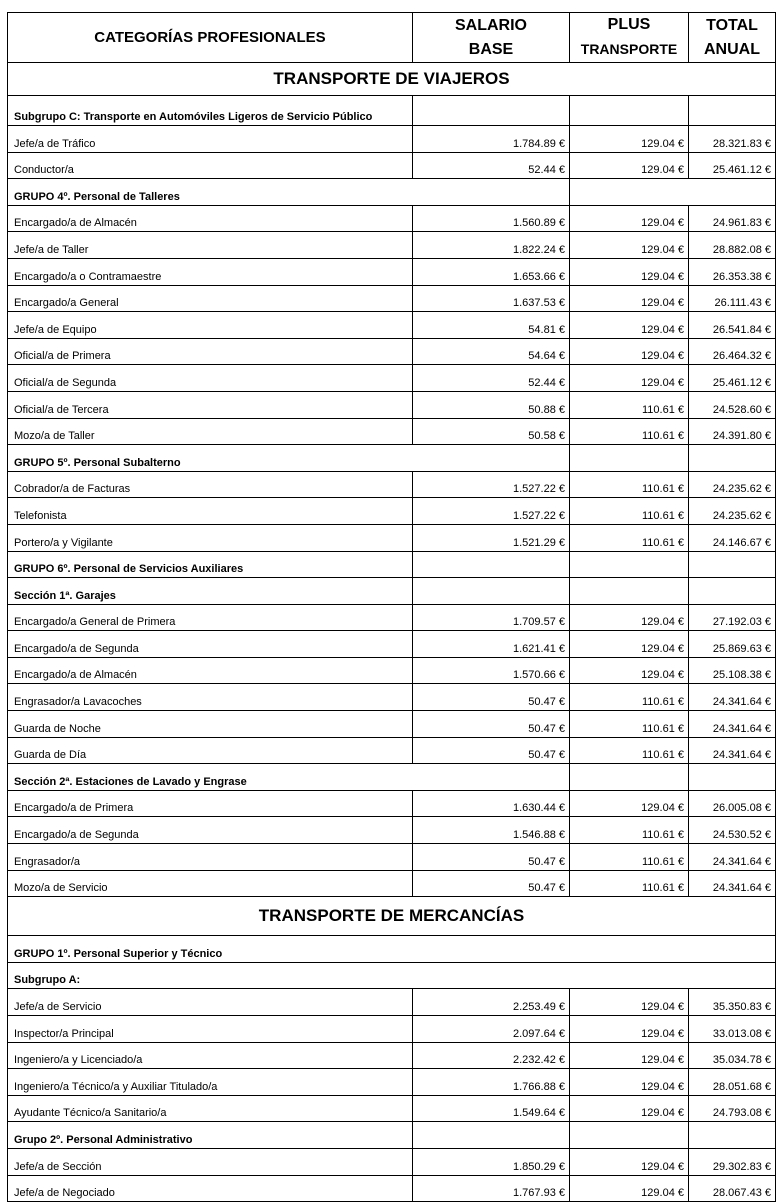  I want to click on salario-base-cell: 1.653.66 €, so click(491, 271).